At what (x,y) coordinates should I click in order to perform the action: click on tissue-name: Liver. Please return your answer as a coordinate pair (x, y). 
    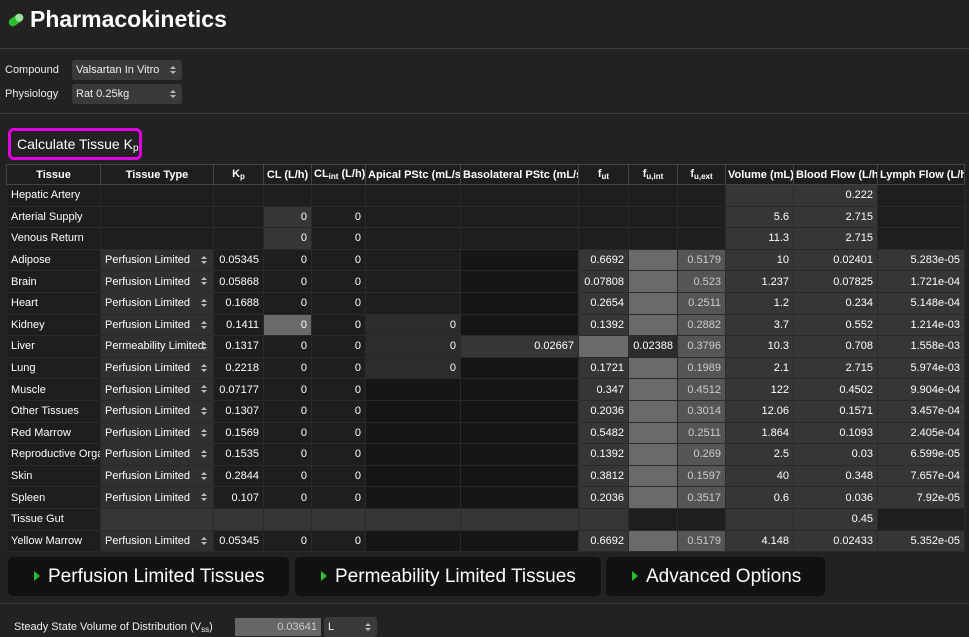
    Looking at the image, I should click on (53, 346).